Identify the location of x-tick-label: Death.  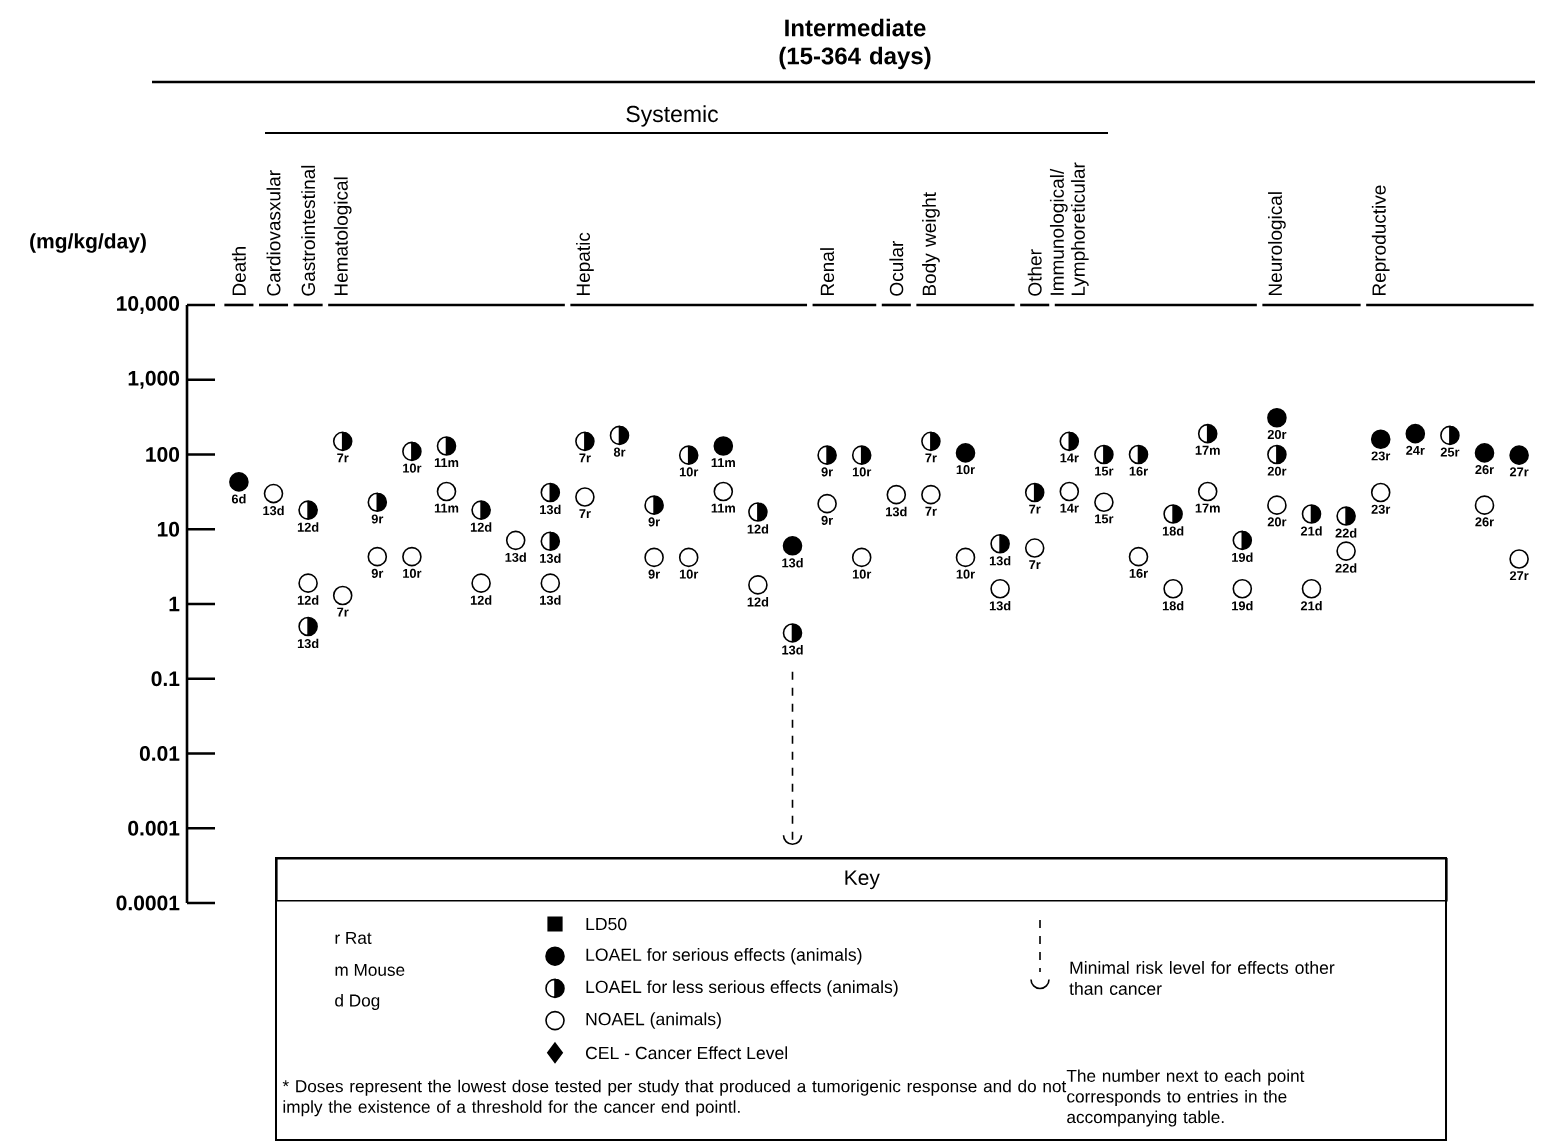
(238, 271).